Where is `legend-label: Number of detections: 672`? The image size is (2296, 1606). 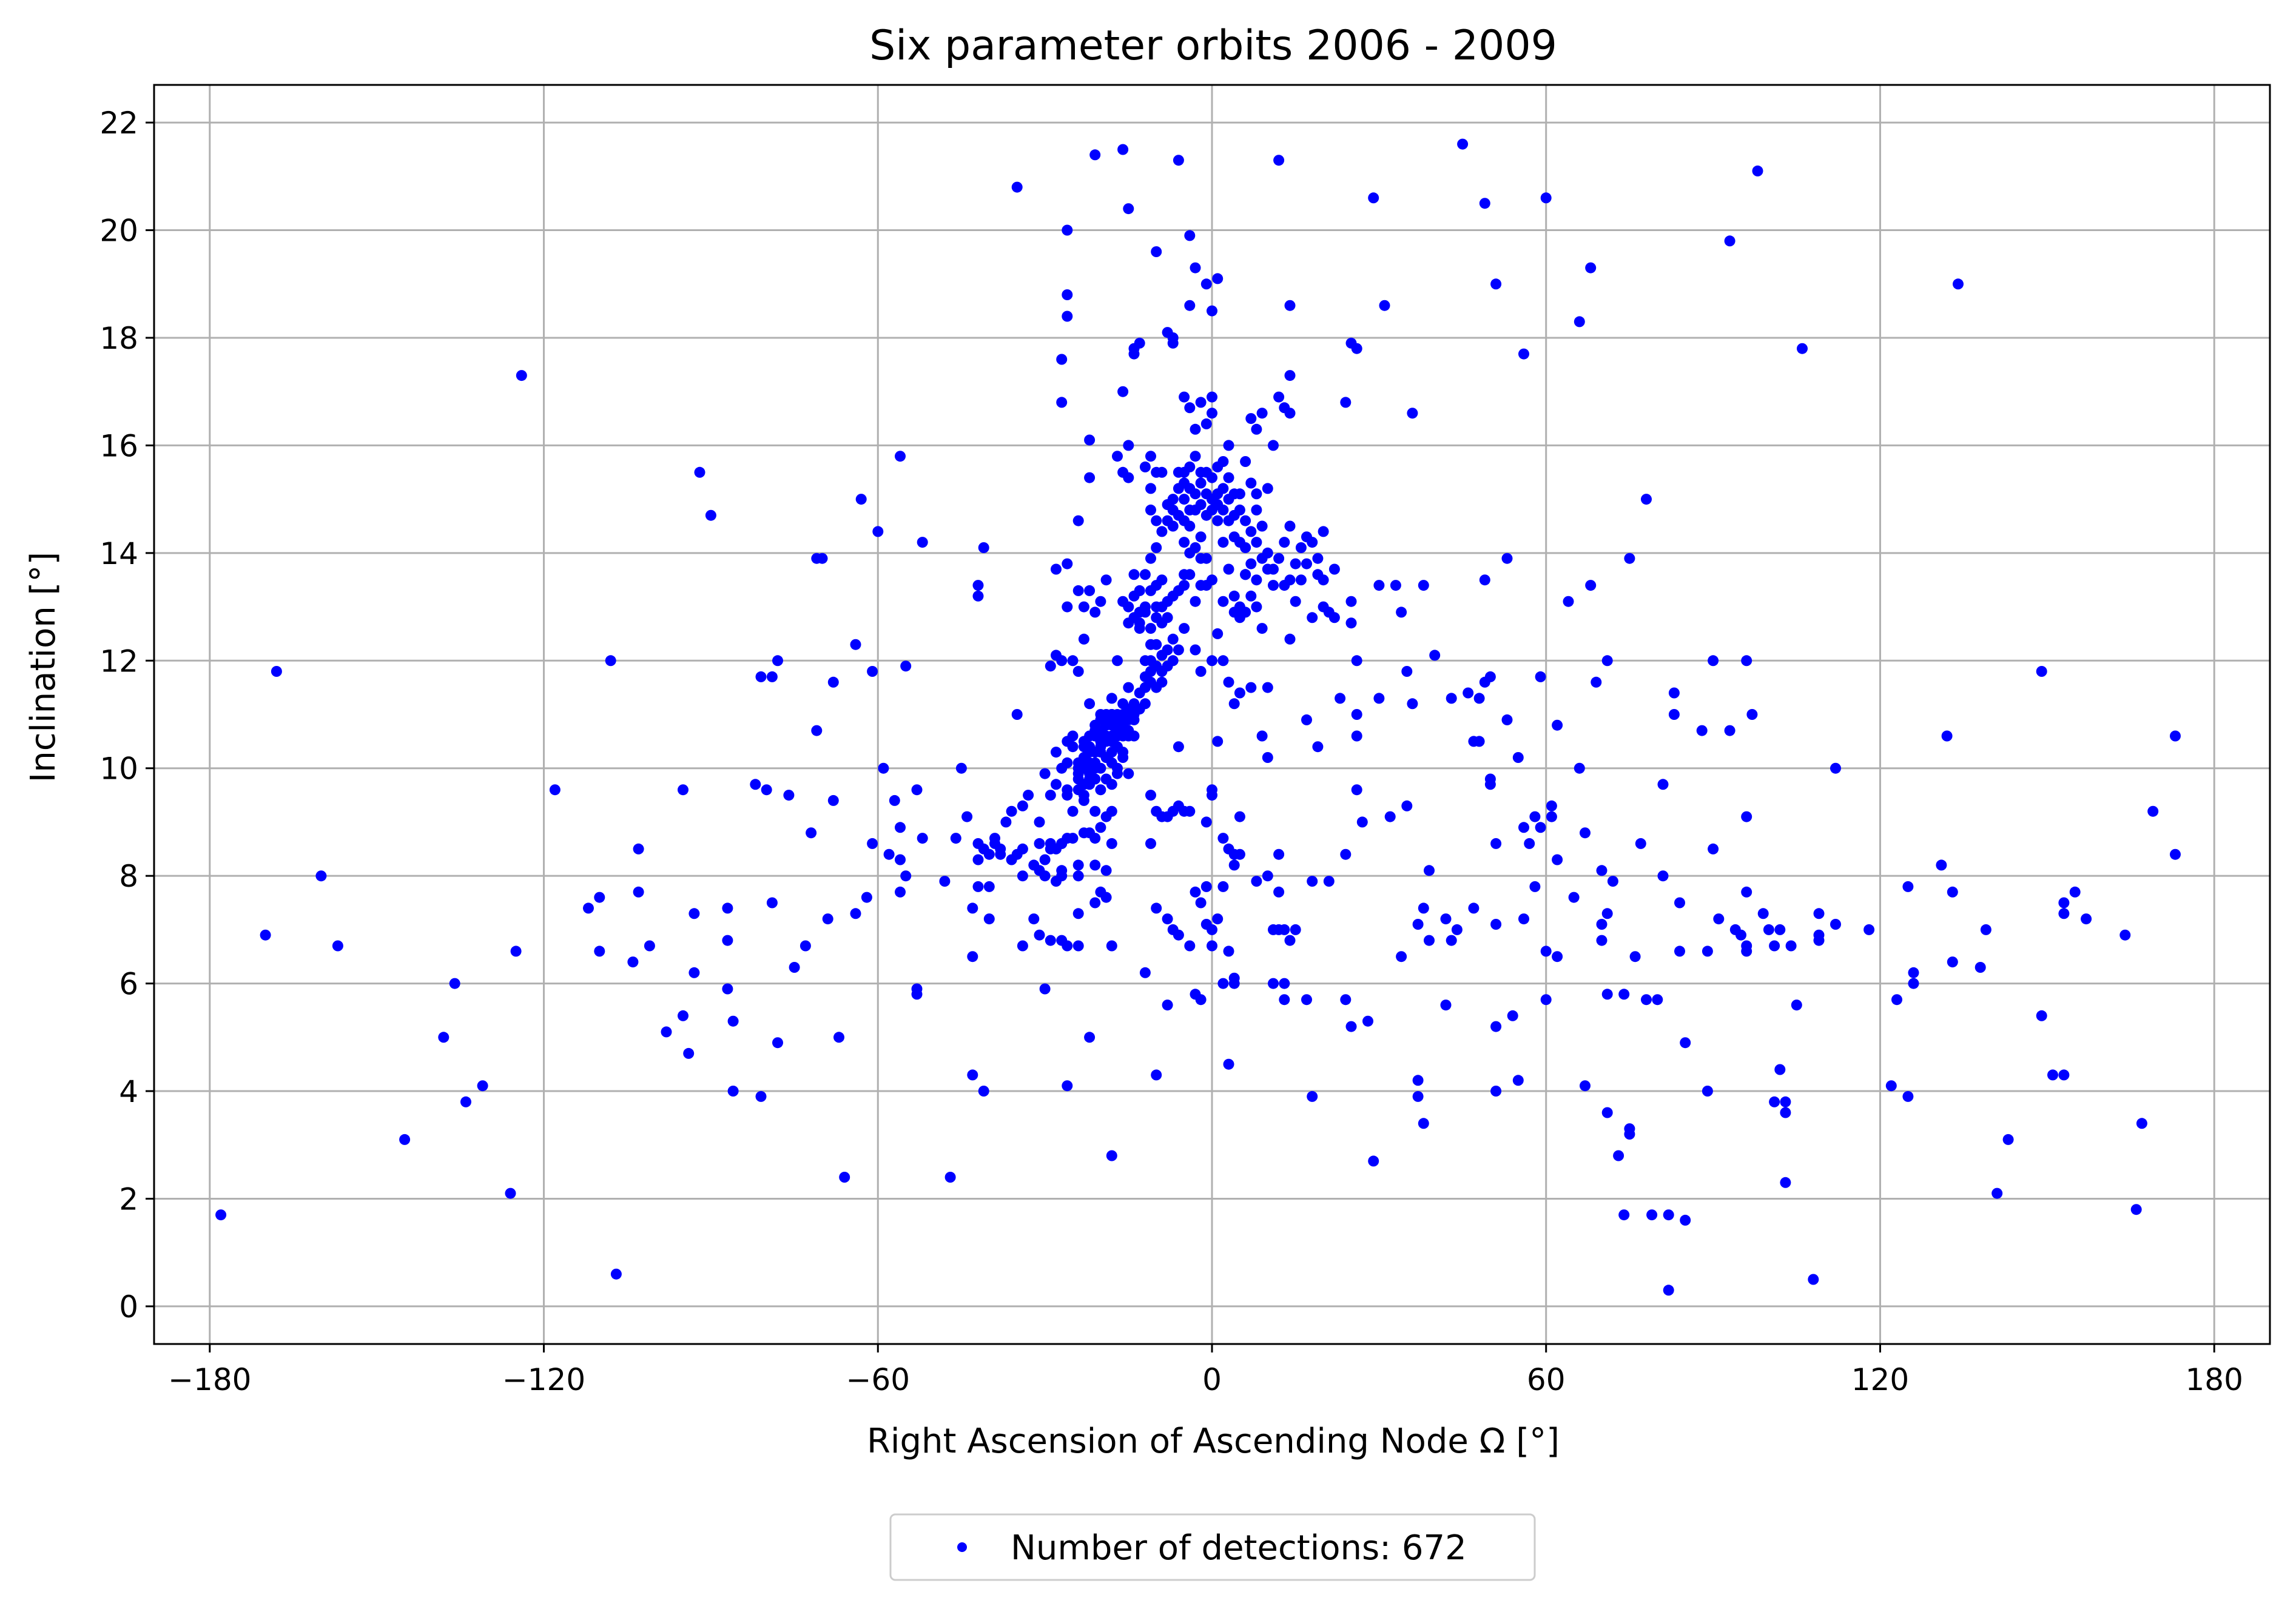
legend-label: Number of detections: 672 is located at coordinates (1239, 1548).